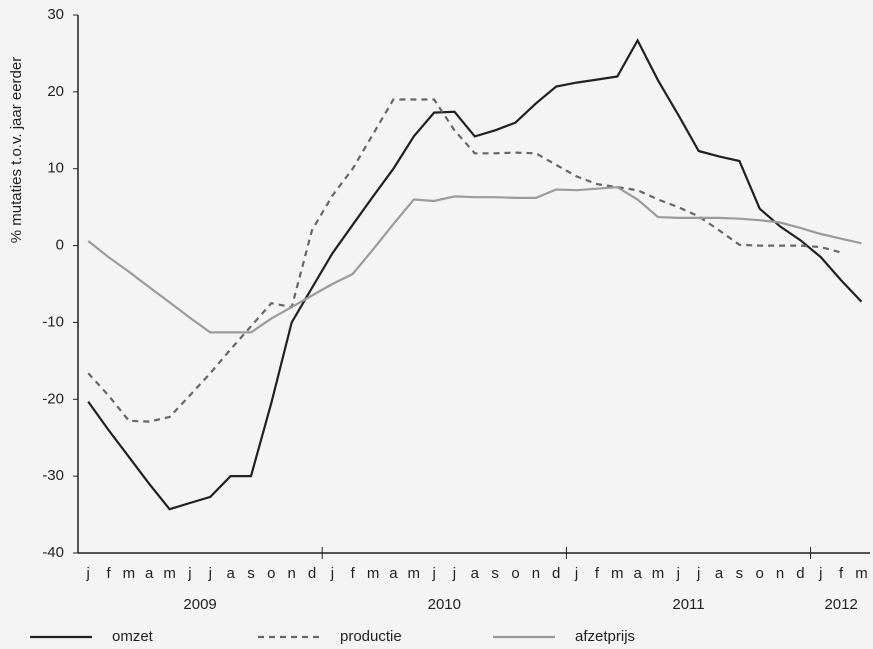  Describe the element at coordinates (605, 636) in the screenshot. I see `legend-label: afzetprijs` at that location.